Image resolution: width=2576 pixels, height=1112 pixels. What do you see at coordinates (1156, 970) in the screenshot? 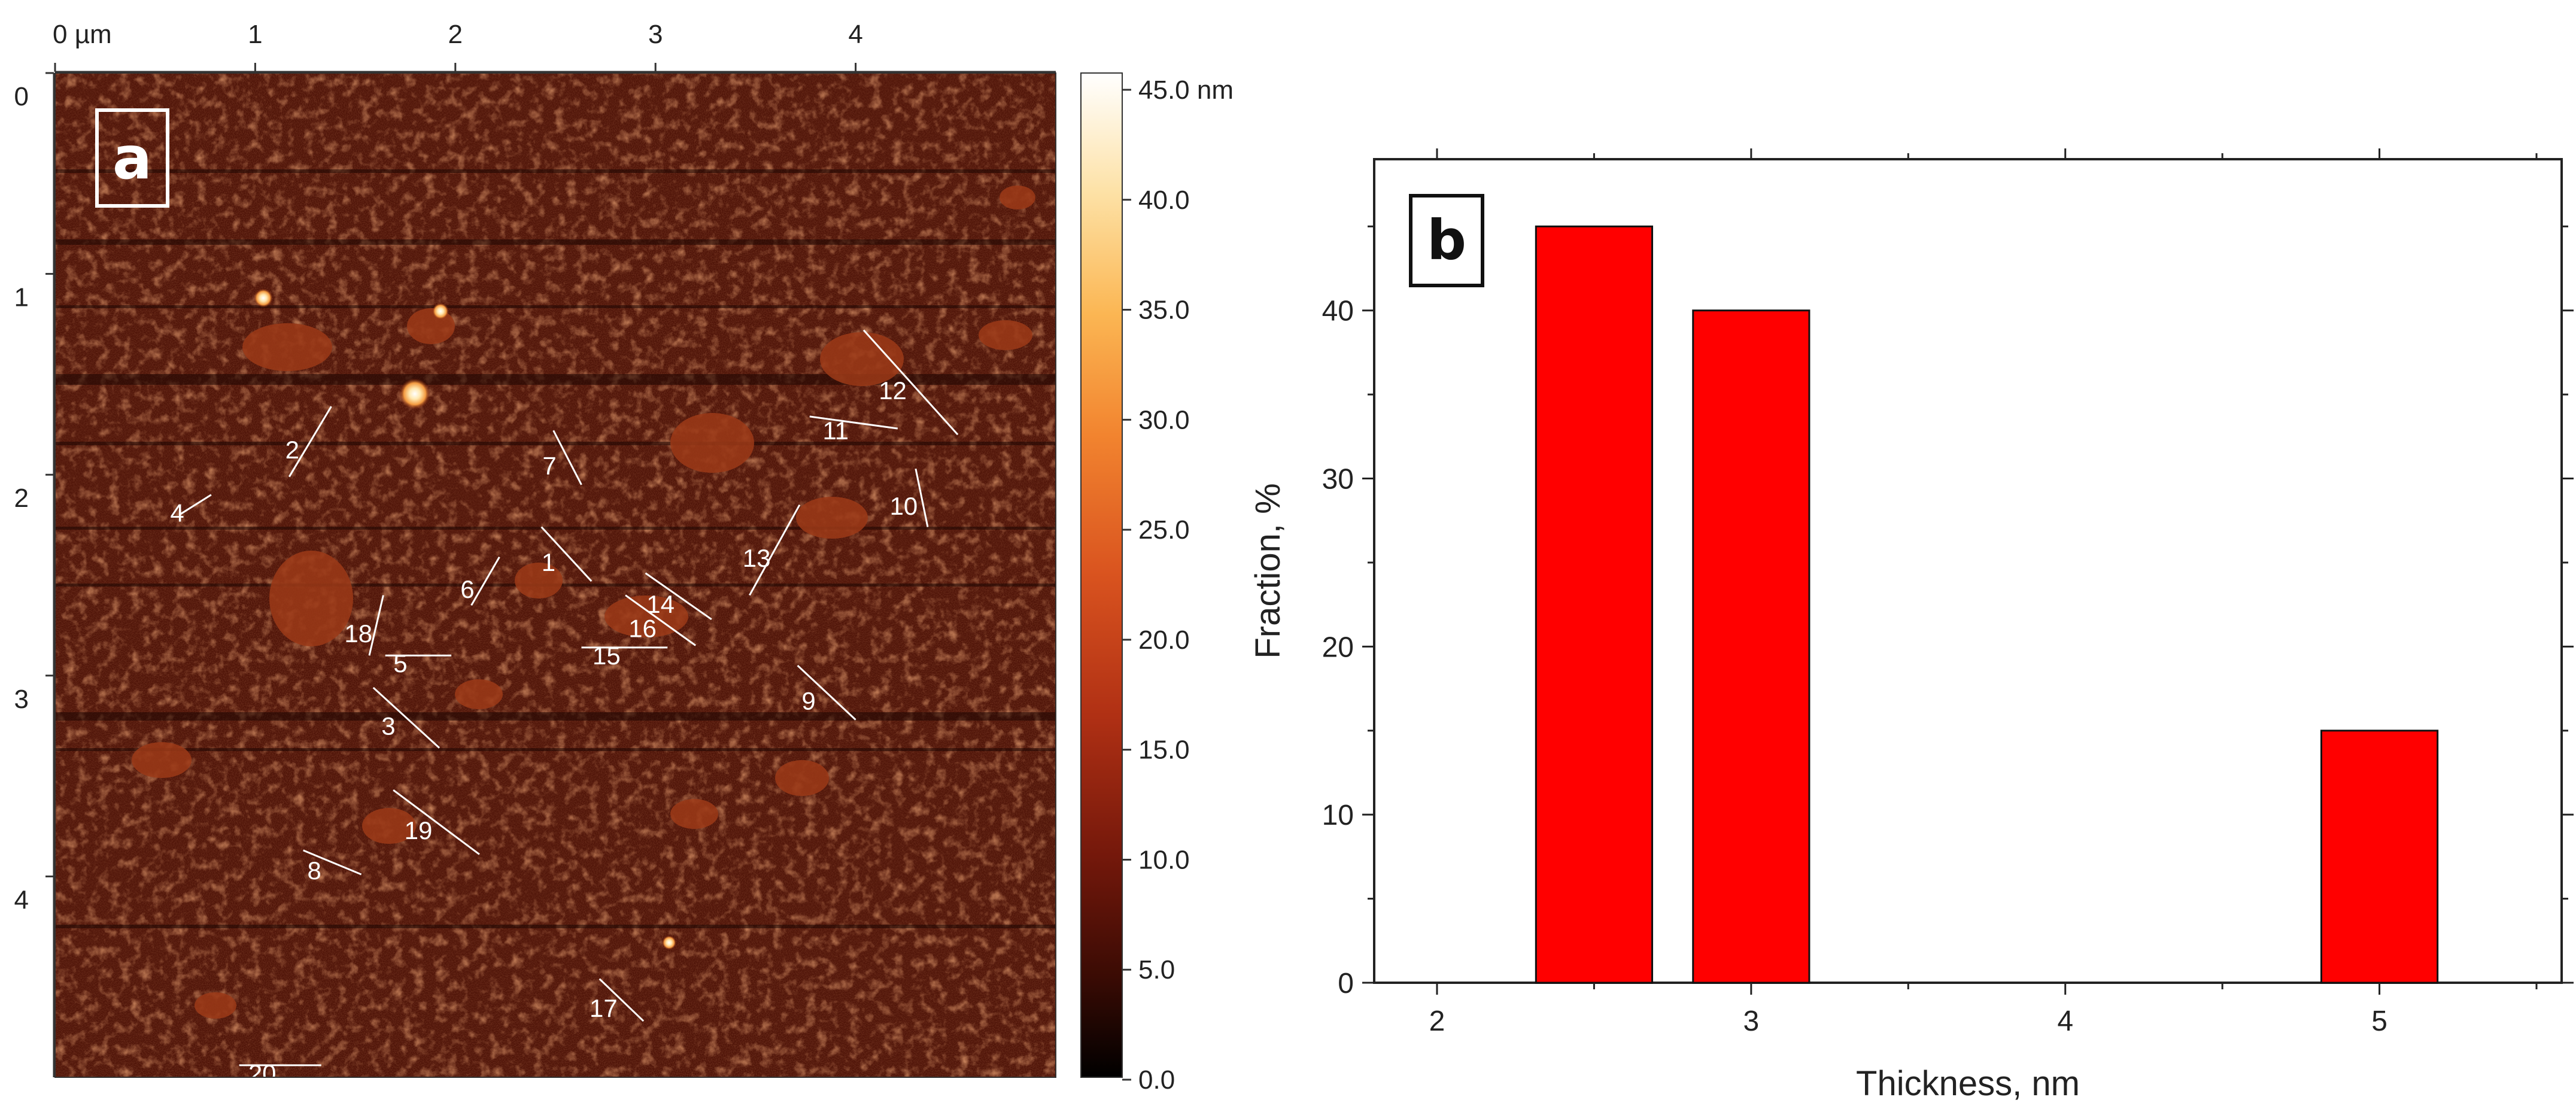
I see `colorbar-tick-label: 5.0` at bounding box center [1156, 970].